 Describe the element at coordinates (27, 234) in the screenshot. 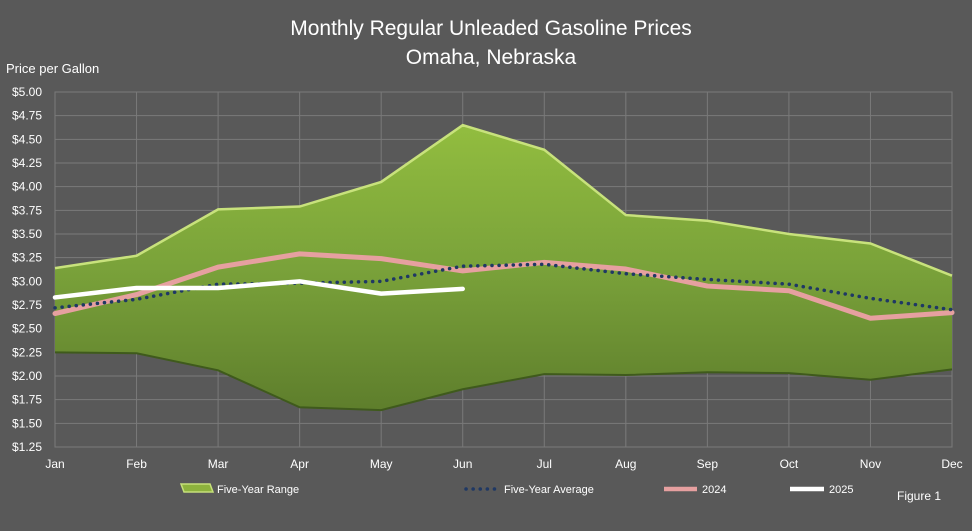

I see `y-tick-label: $3.50` at that location.